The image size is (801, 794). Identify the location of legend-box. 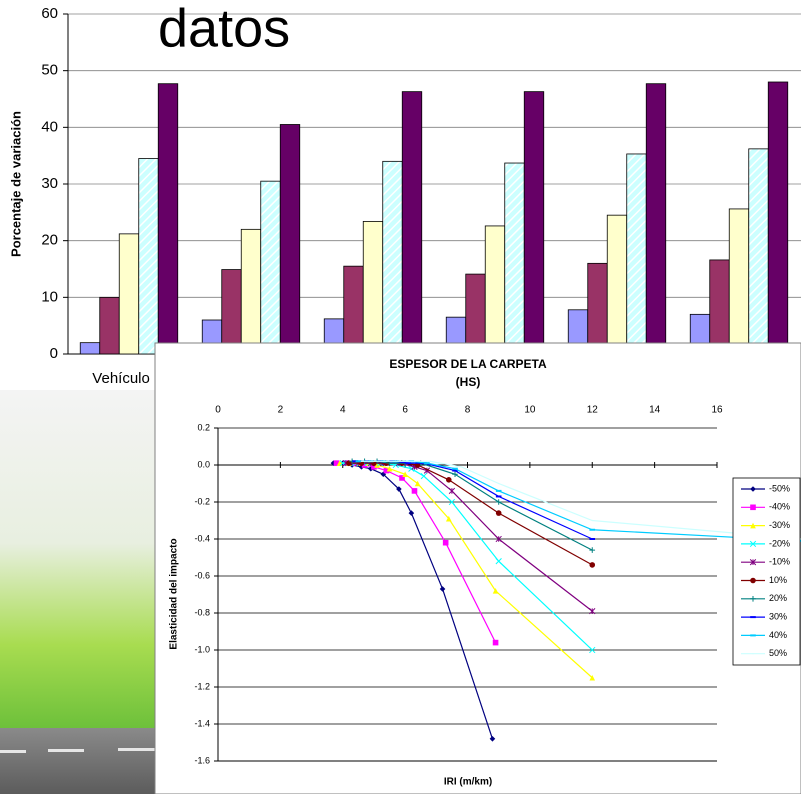
(766, 571).